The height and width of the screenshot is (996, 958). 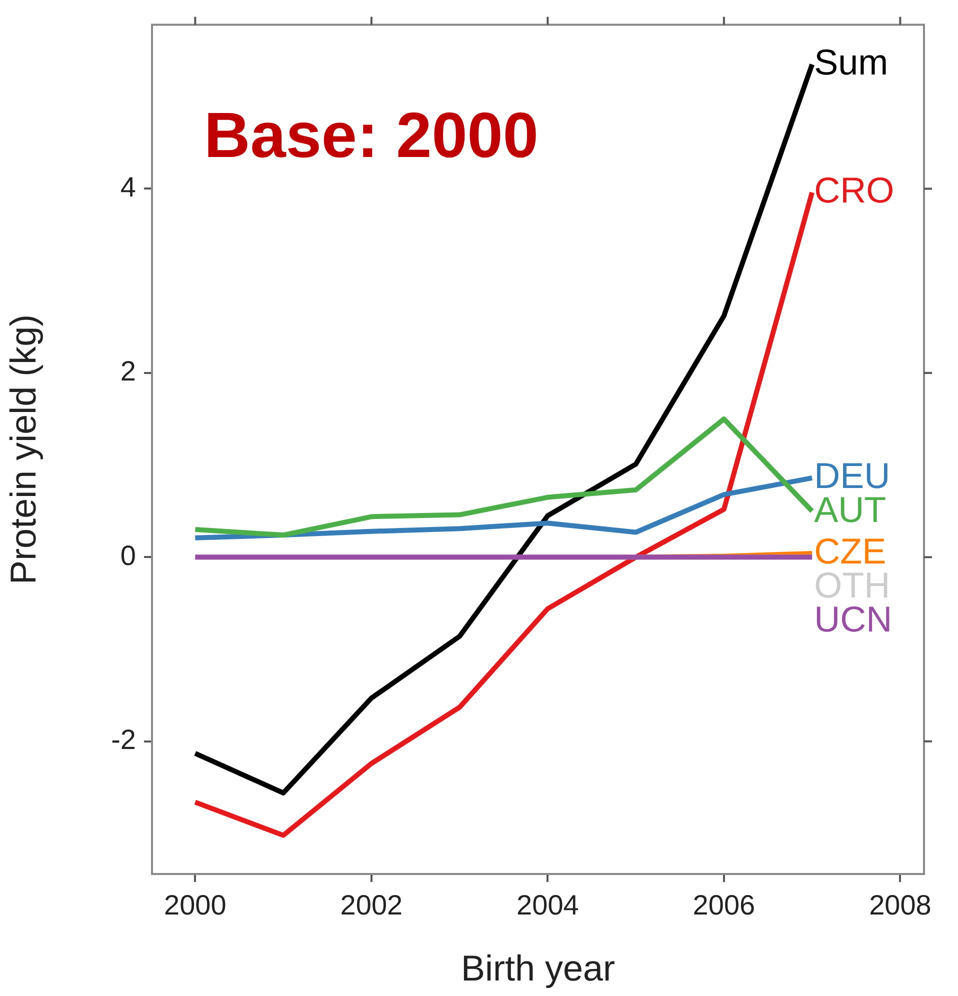 What do you see at coordinates (851, 61) in the screenshot?
I see `series-label: Sum` at bounding box center [851, 61].